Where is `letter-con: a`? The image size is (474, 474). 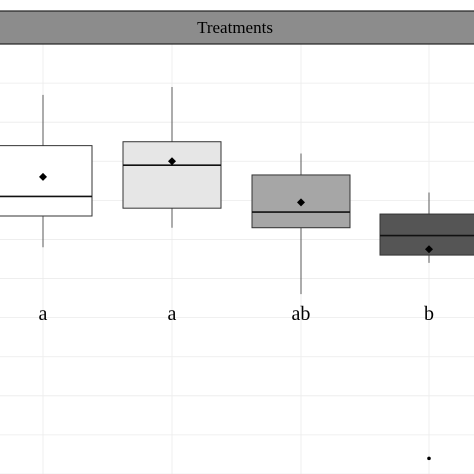 letter-con: a is located at coordinates (43, 314).